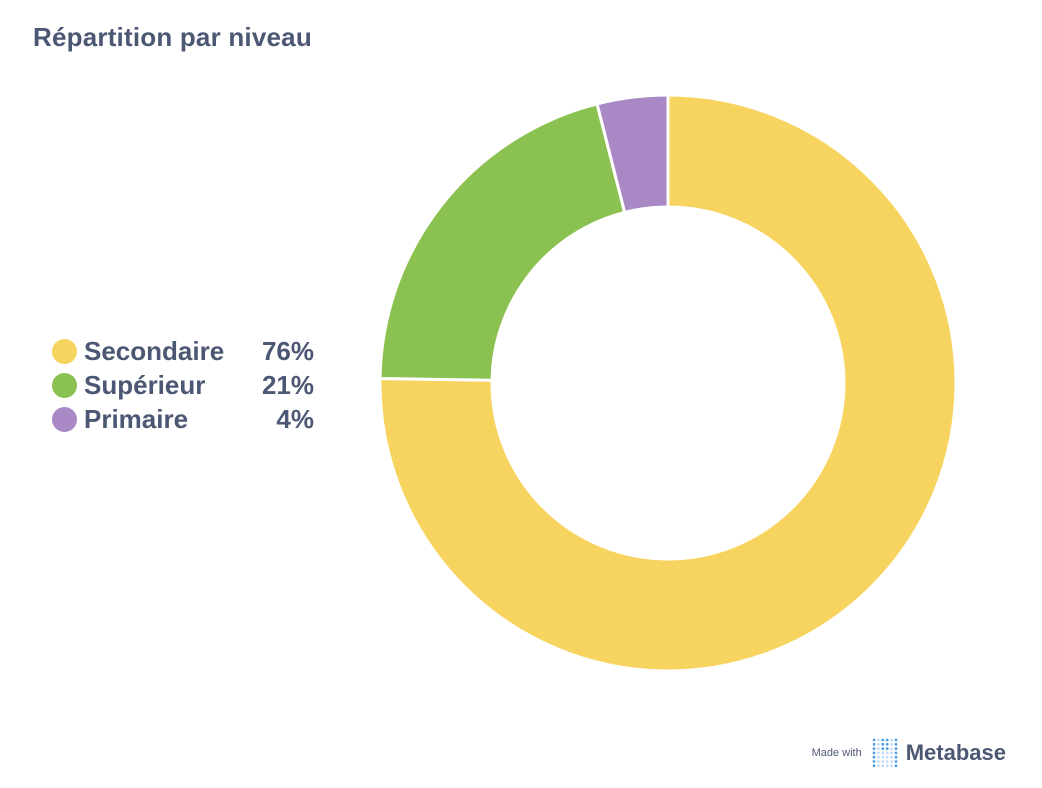  What do you see at coordinates (502, 242) in the screenshot?
I see `slice-supérieur` at bounding box center [502, 242].